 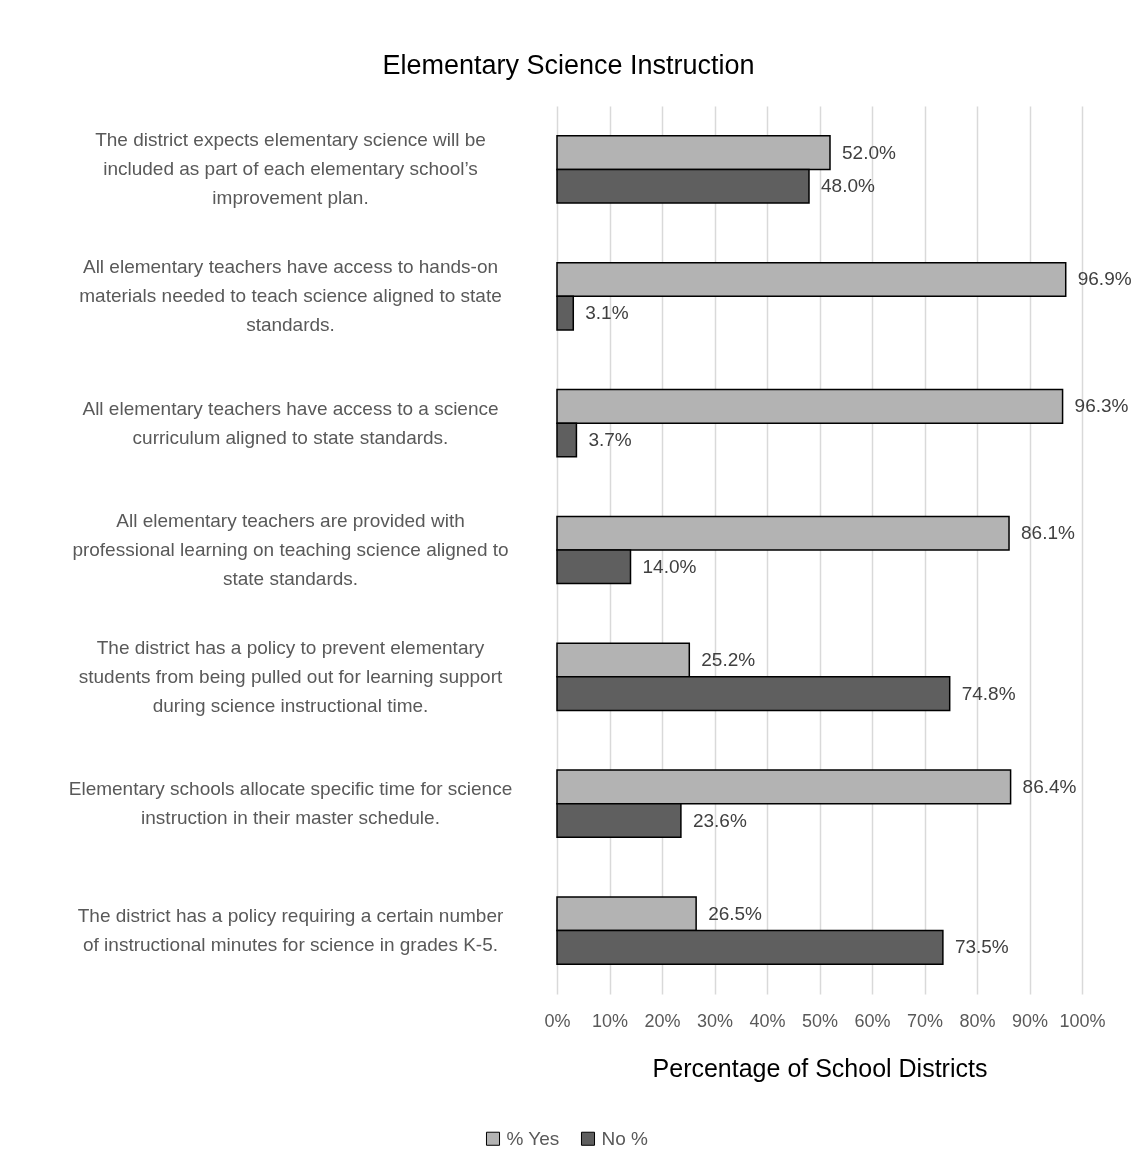 I want to click on data-label: 74.8%, so click(x=988, y=693).